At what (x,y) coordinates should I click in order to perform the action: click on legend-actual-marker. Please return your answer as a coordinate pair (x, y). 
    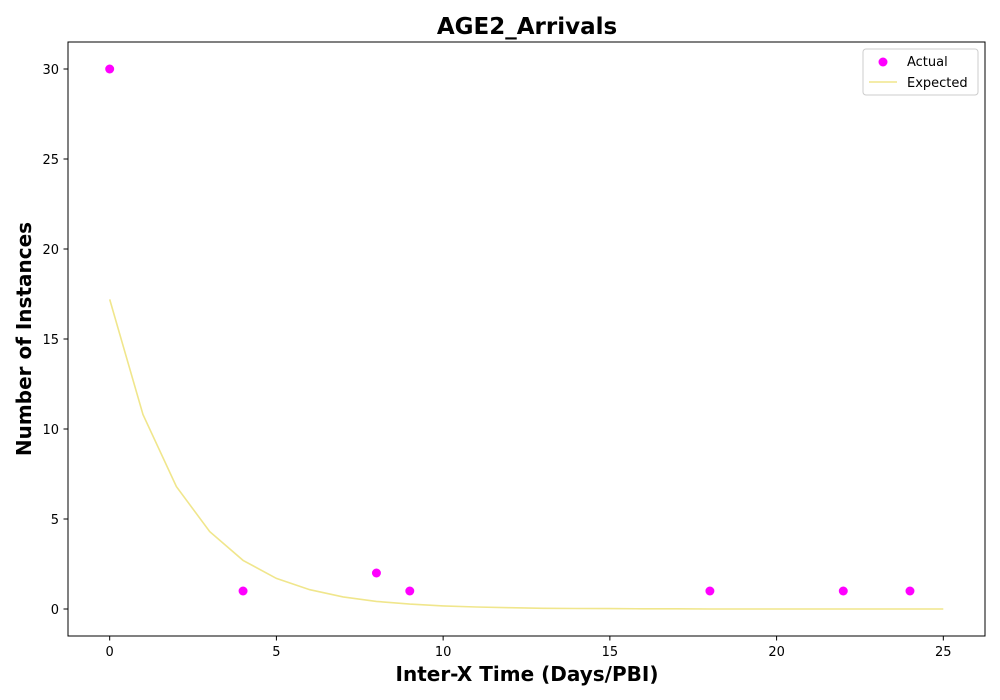
    Looking at the image, I should click on (883, 62).